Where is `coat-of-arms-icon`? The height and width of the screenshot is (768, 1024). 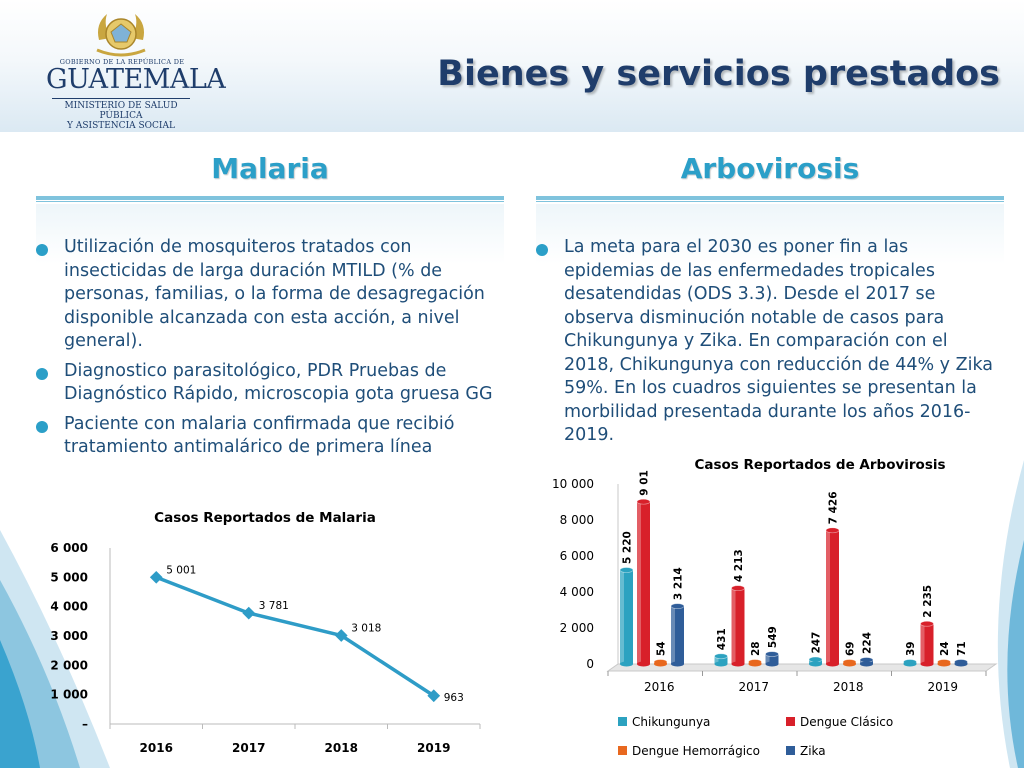 coat-of-arms-icon is located at coordinates (121, 35).